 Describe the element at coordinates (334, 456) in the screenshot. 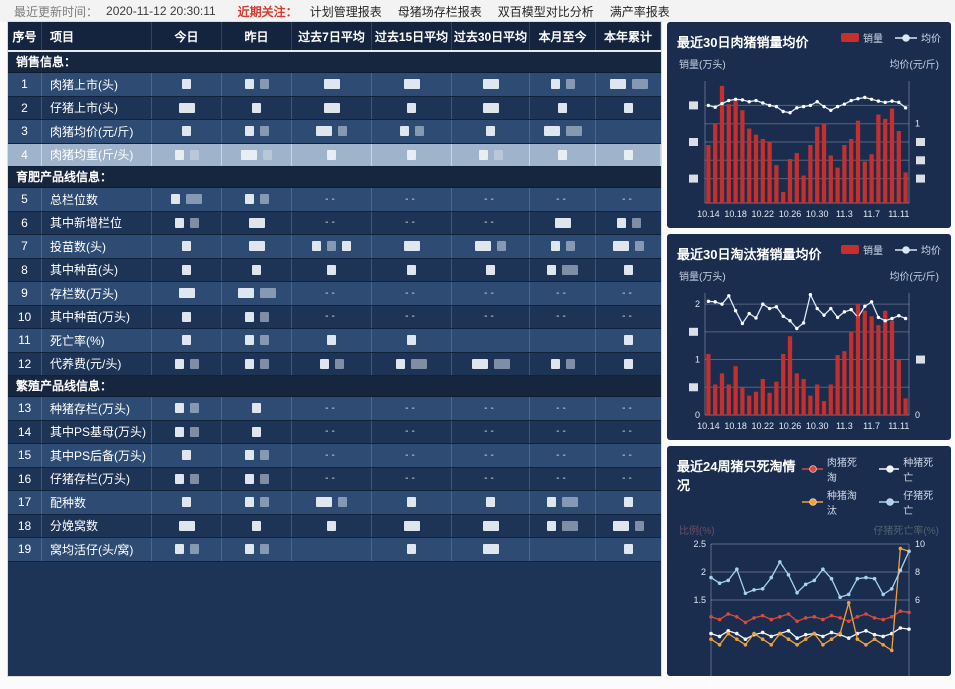

I see `table-row: 15 其中PS后备(万头) -- -- -- -- --` at that location.